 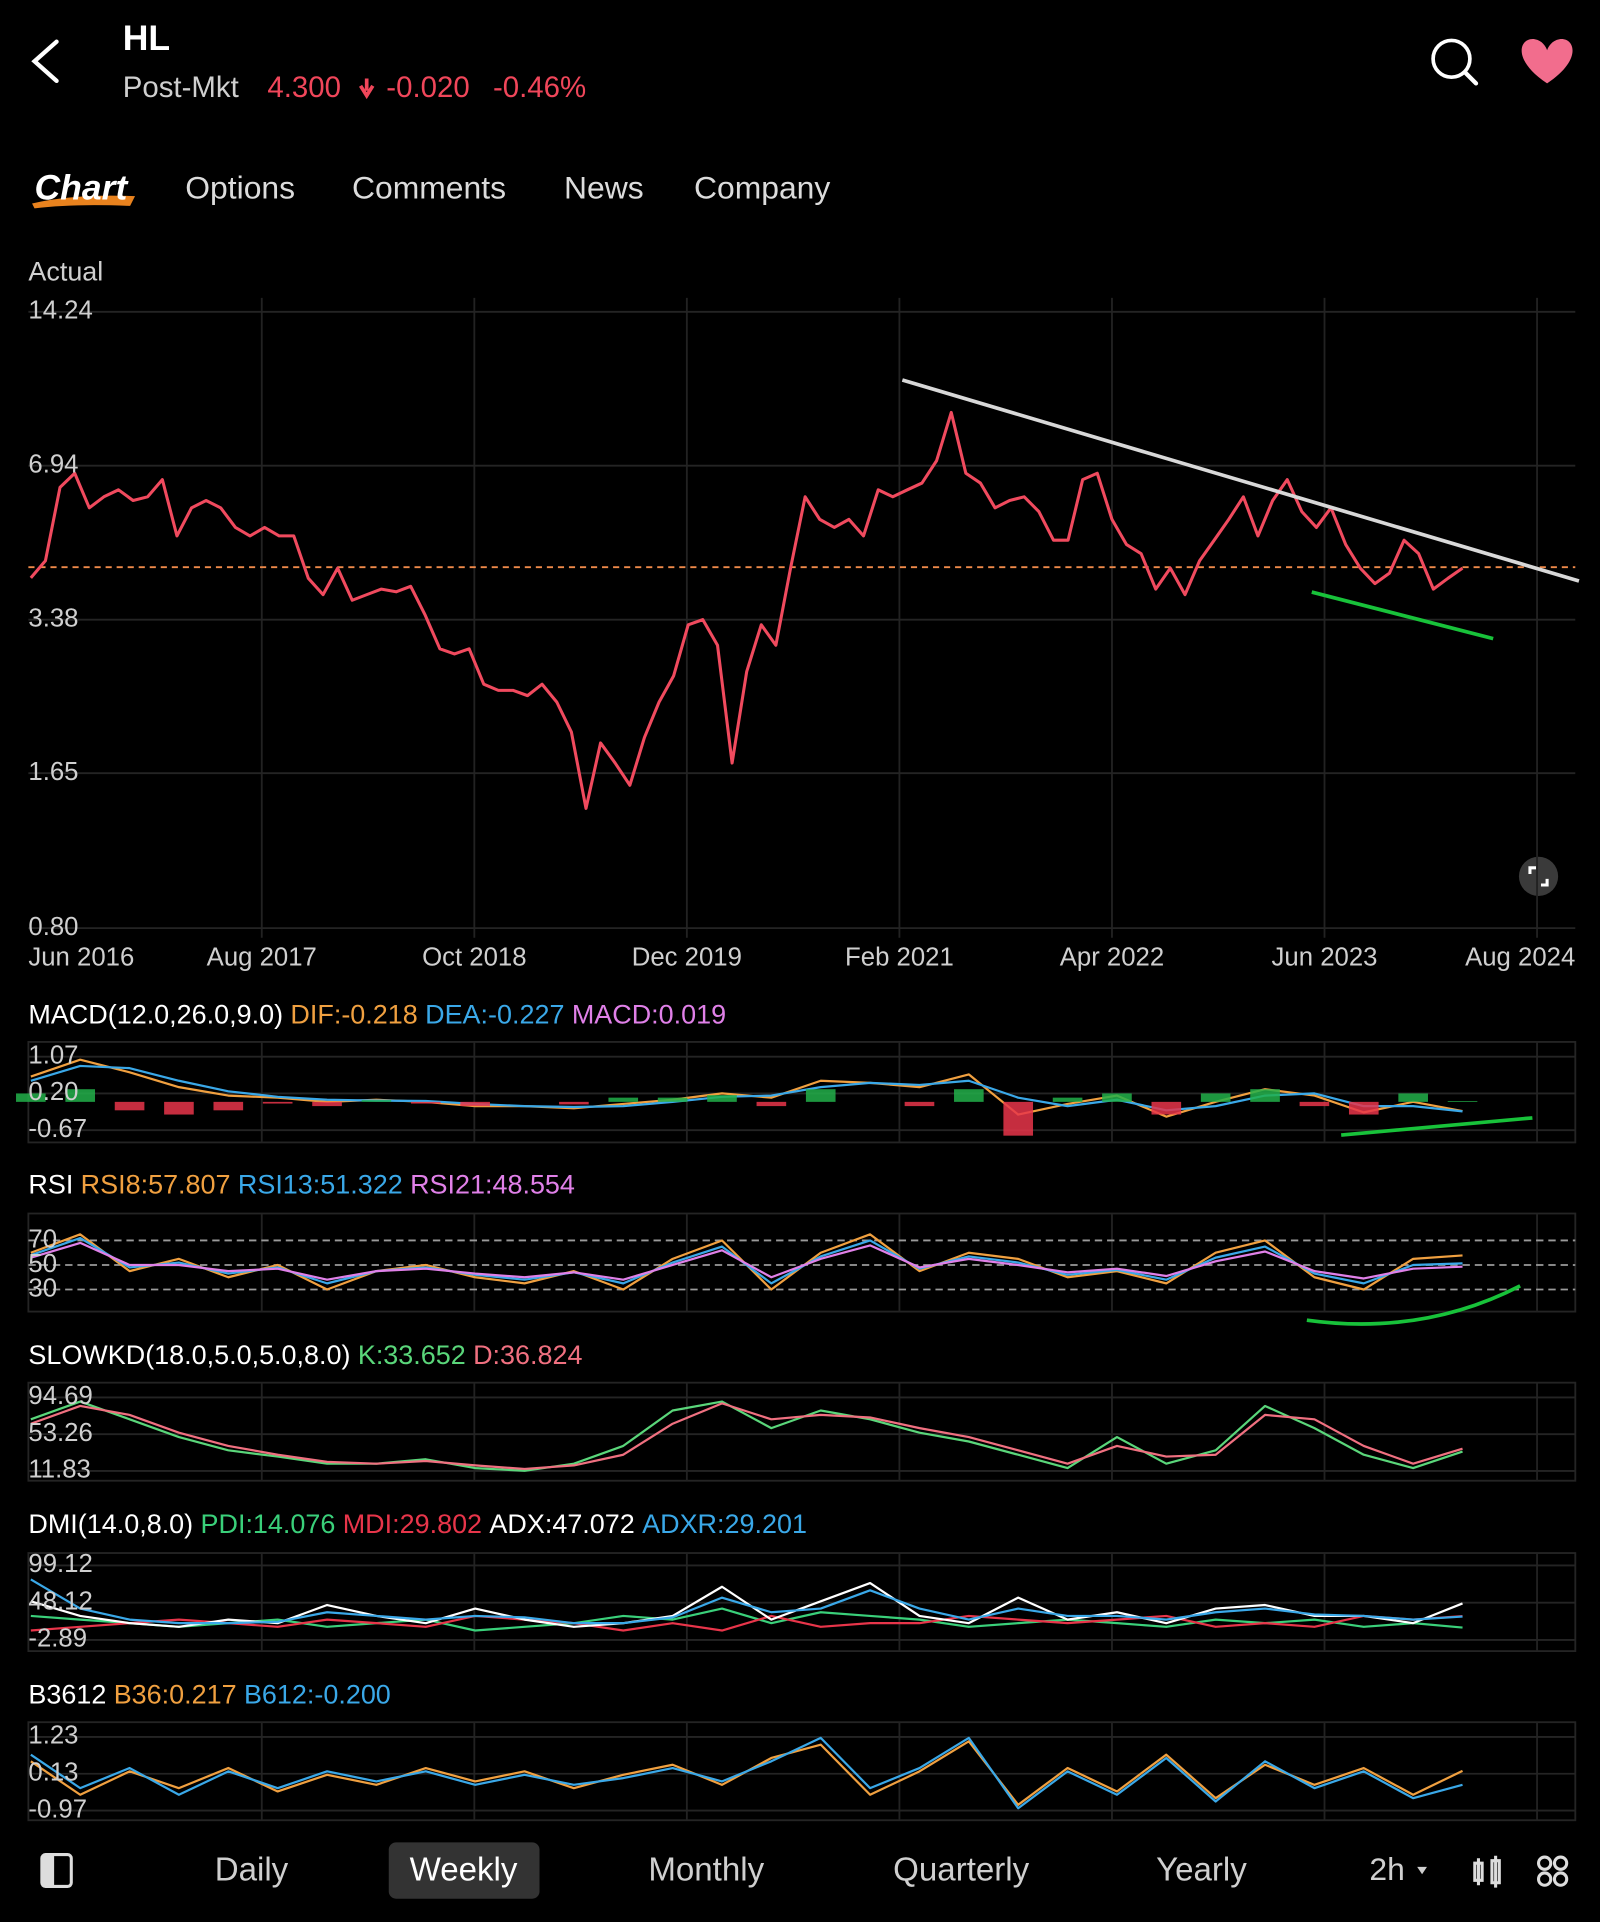 What do you see at coordinates (42, 1264) in the screenshot?
I see `y-tick-label: 50` at bounding box center [42, 1264].